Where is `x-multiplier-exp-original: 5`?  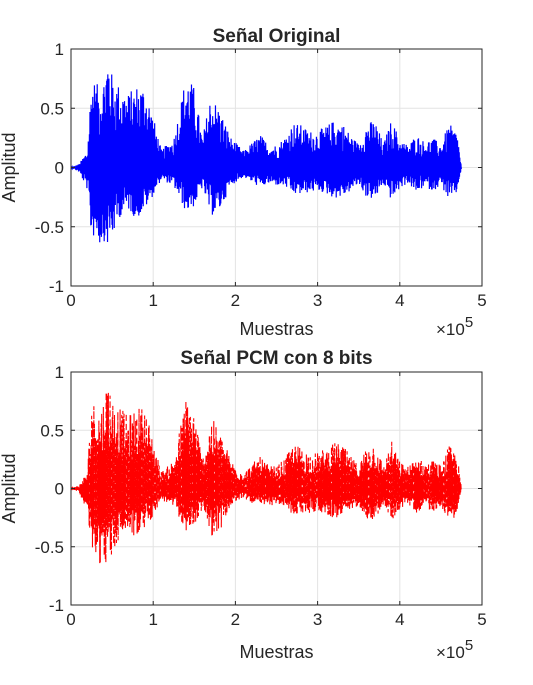
x-multiplier-exp-original: 5 is located at coordinates (469, 322).